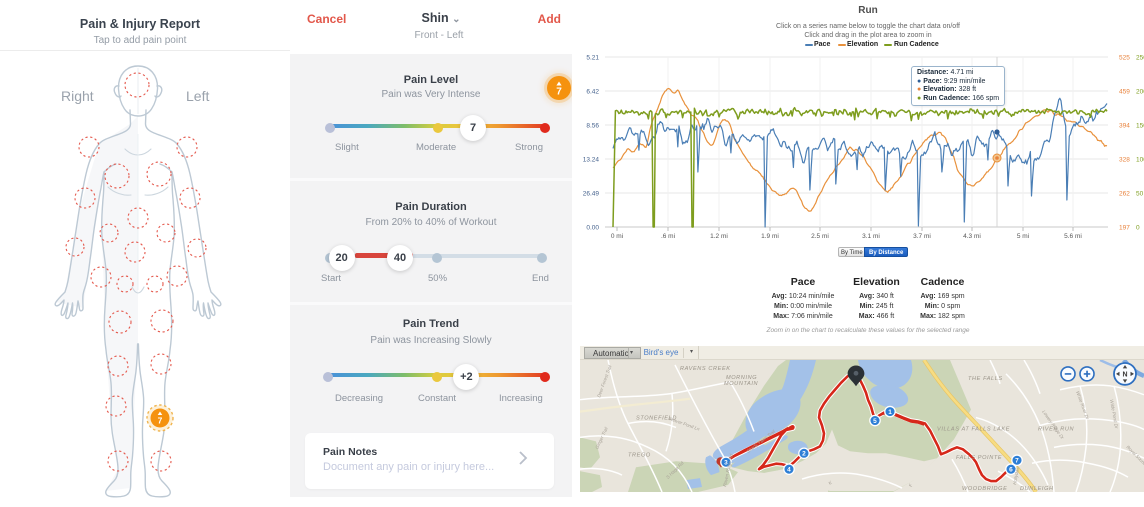 The image size is (1144, 507). What do you see at coordinates (770, 236) in the screenshot?
I see `svg-text: 1.9 mi` at bounding box center [770, 236].